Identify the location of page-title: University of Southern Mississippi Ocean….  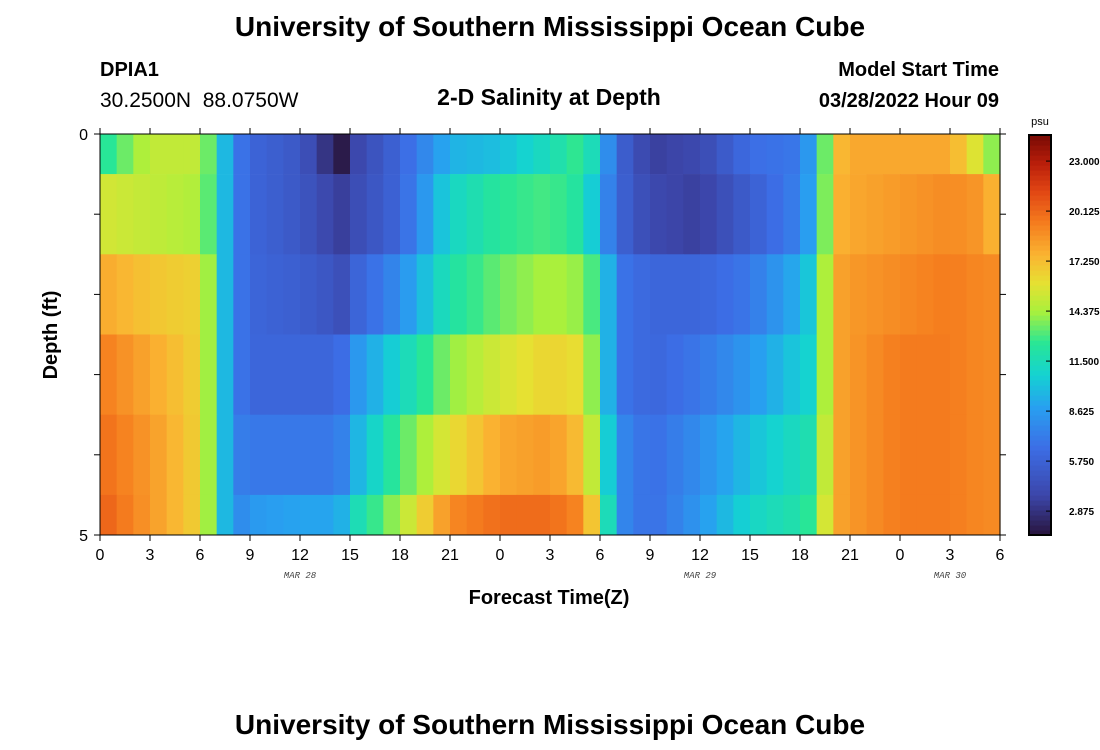
(550, 26).